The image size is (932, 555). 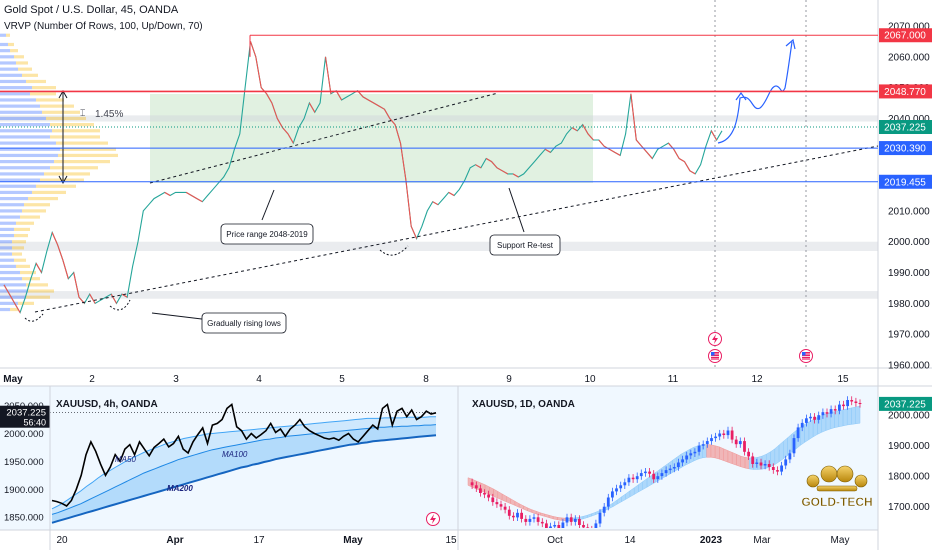 What do you see at coordinates (244, 323) in the screenshot?
I see `callout-rising-lows: Gradually rising lows` at bounding box center [244, 323].